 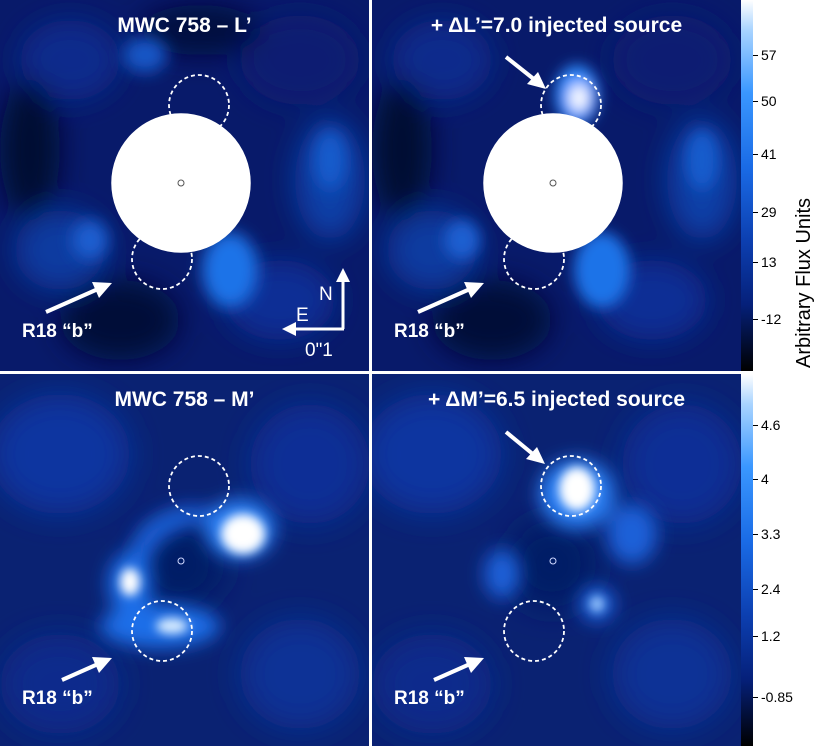 What do you see at coordinates (771, 589) in the screenshot?
I see `tick-label: 2.4` at bounding box center [771, 589].